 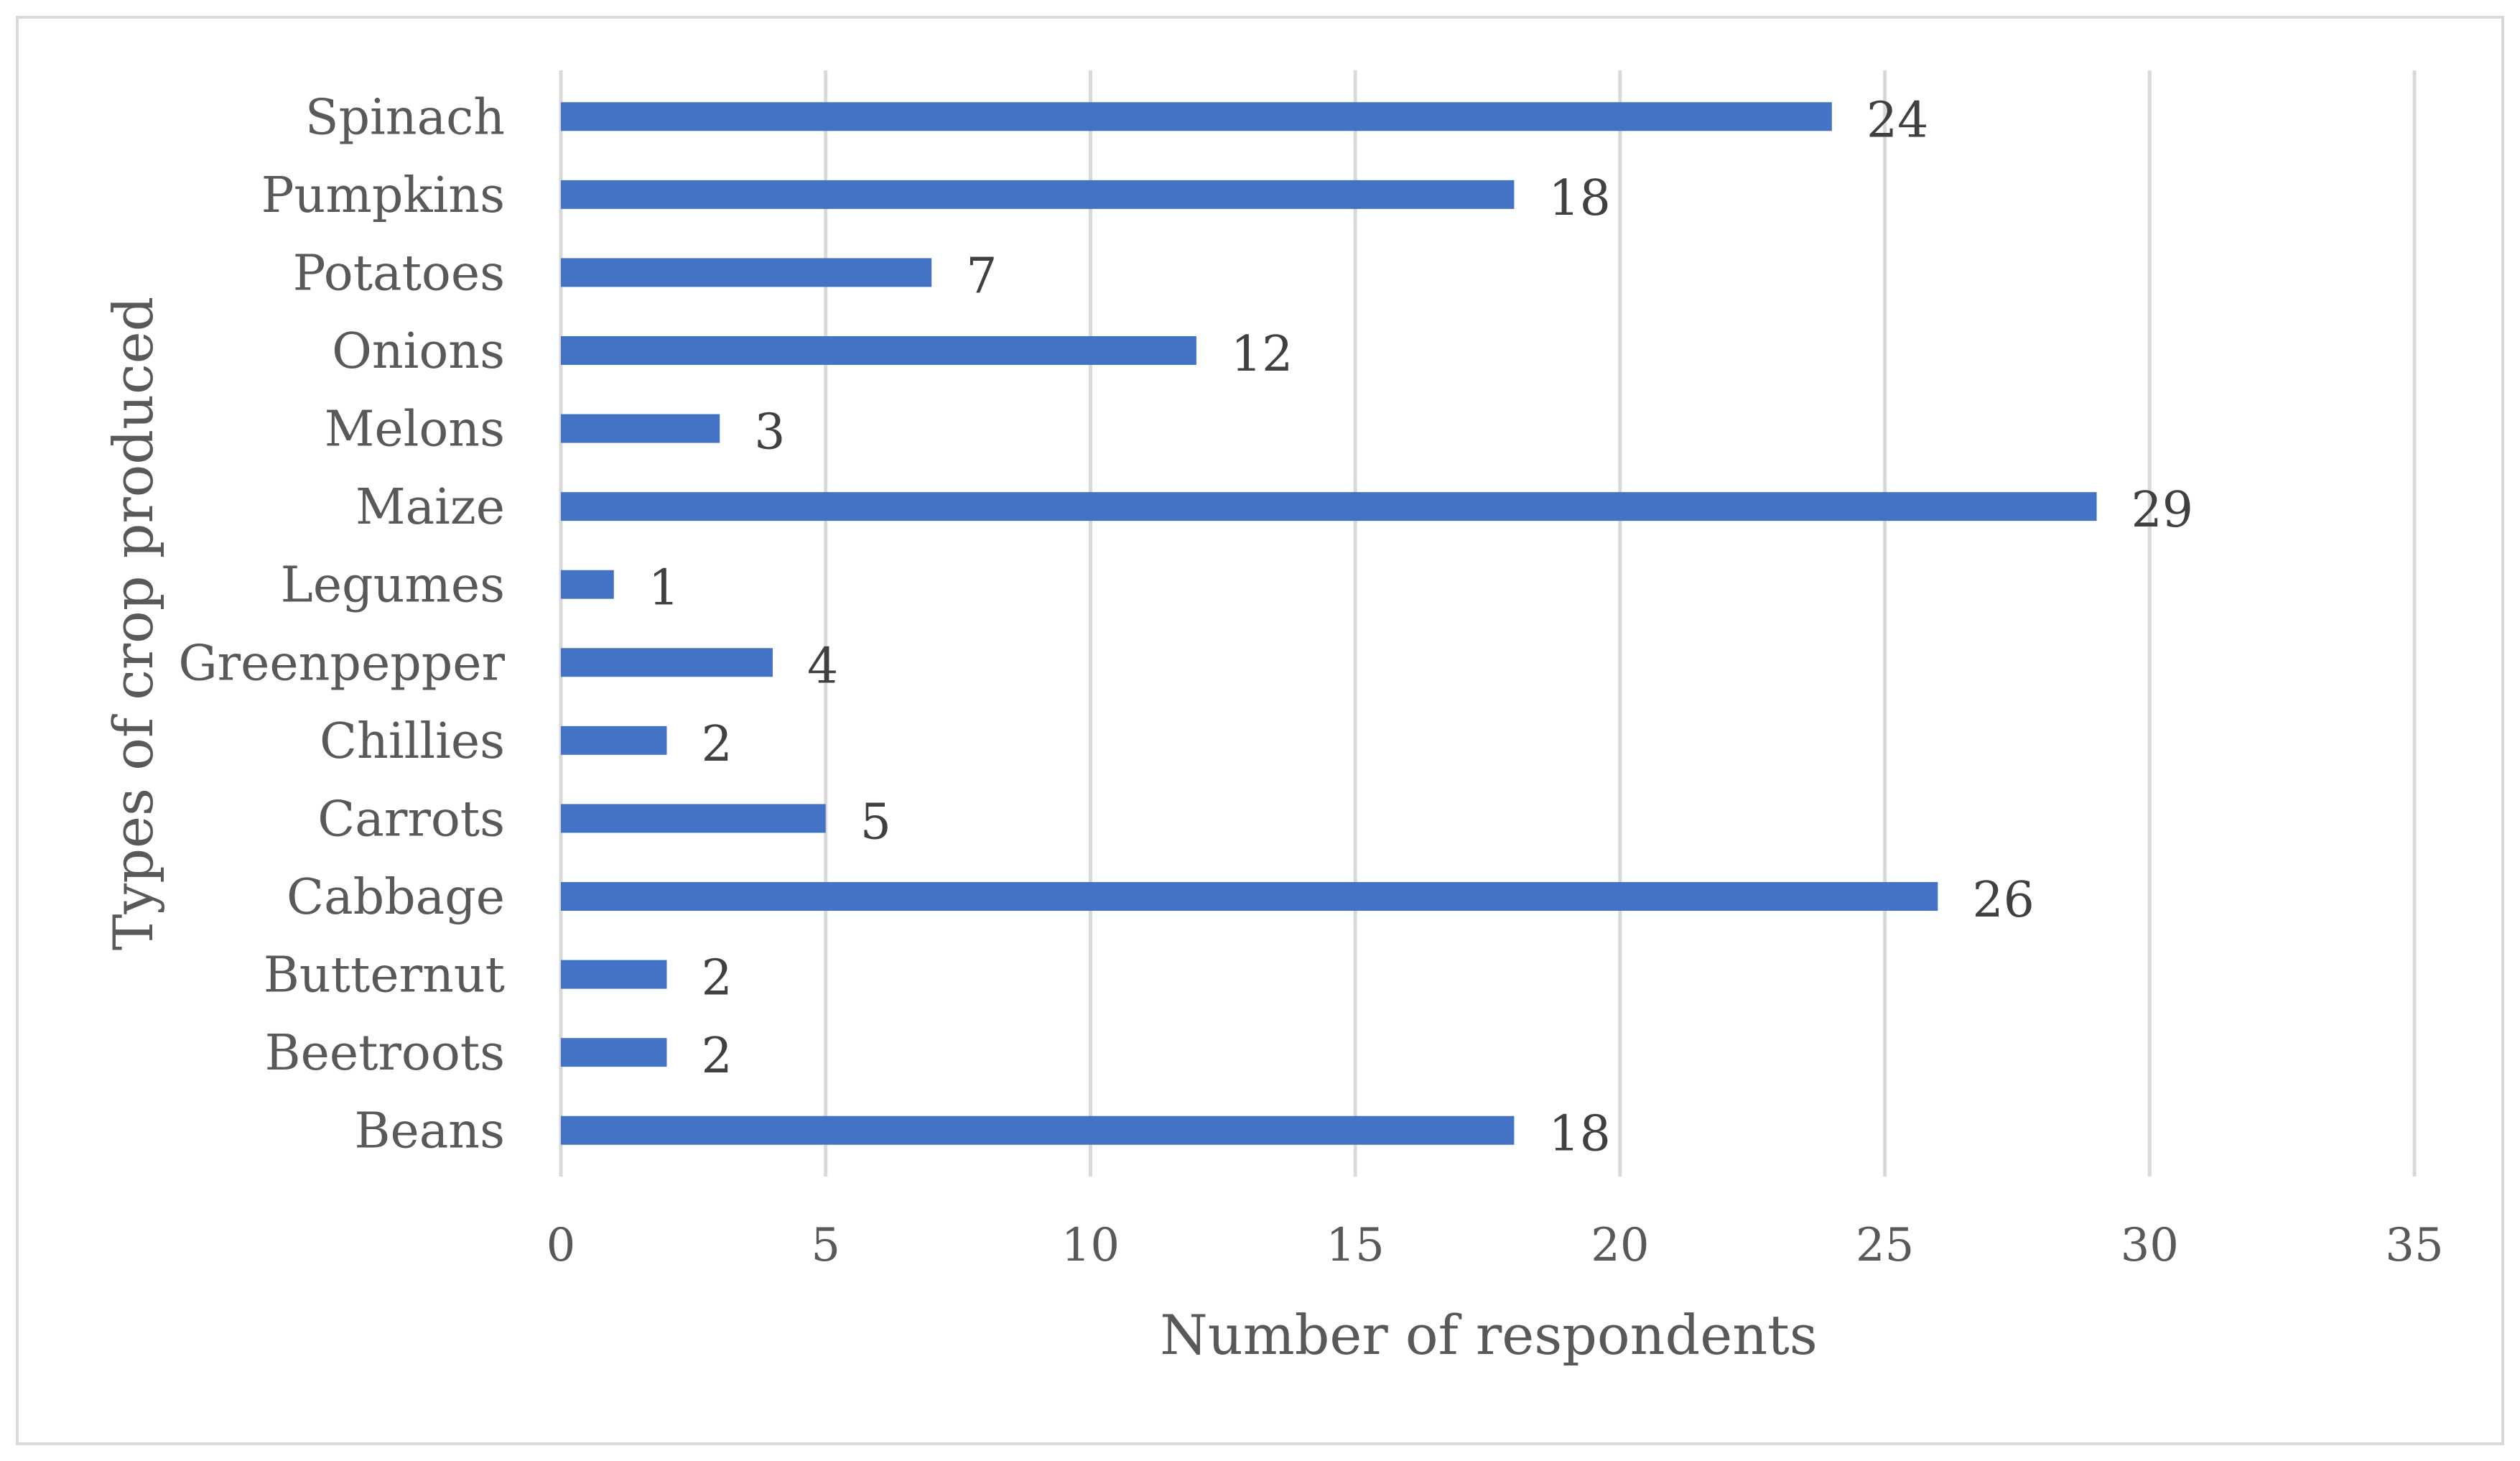 I want to click on category-label: Greenpepper, so click(x=341, y=663).